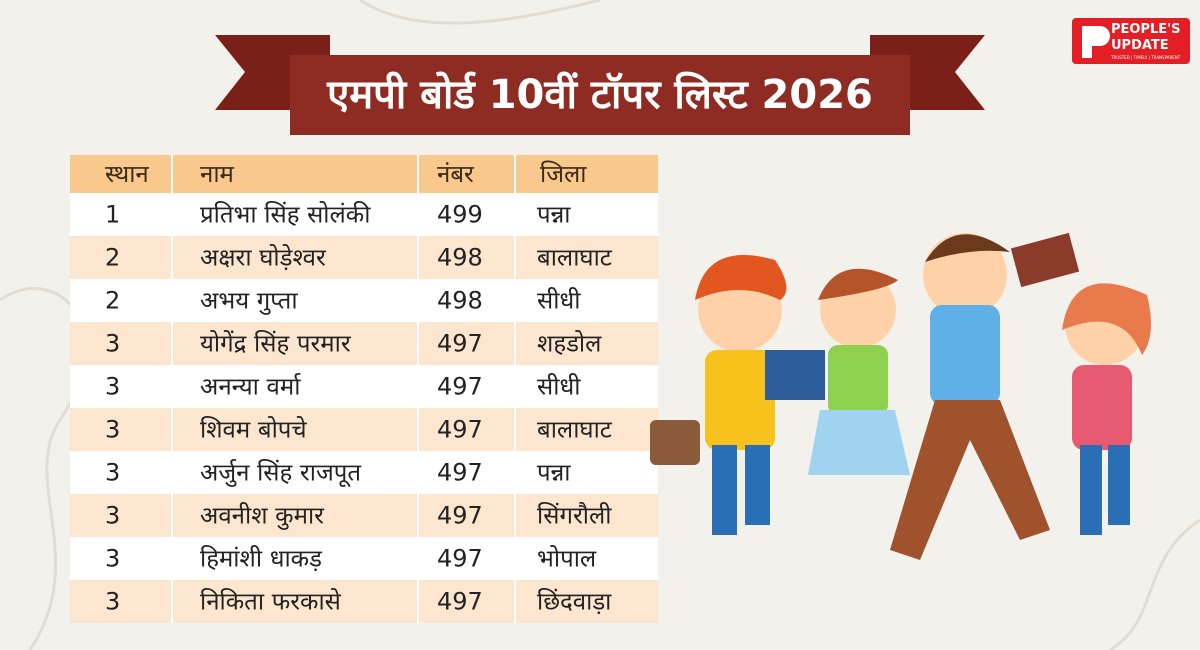 This screenshot has width=1200, height=650. I want to click on header-cell: जिला, so click(563, 174).